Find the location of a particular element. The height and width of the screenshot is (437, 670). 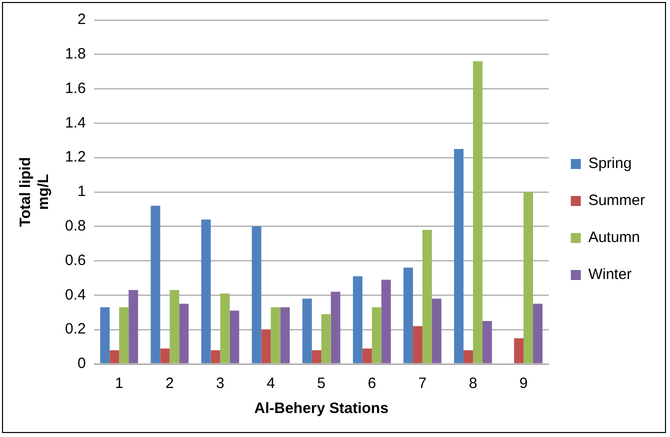

y-tick-label: 0.4 is located at coordinates (75, 295).